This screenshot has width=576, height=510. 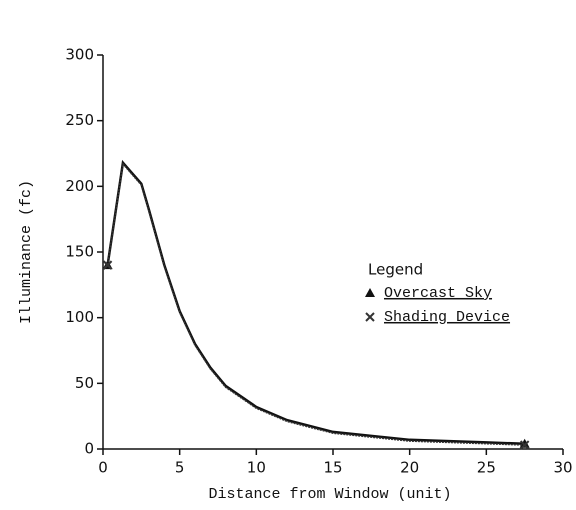 What do you see at coordinates (79, 252) in the screenshot?
I see `y-tick-label: 150` at bounding box center [79, 252].